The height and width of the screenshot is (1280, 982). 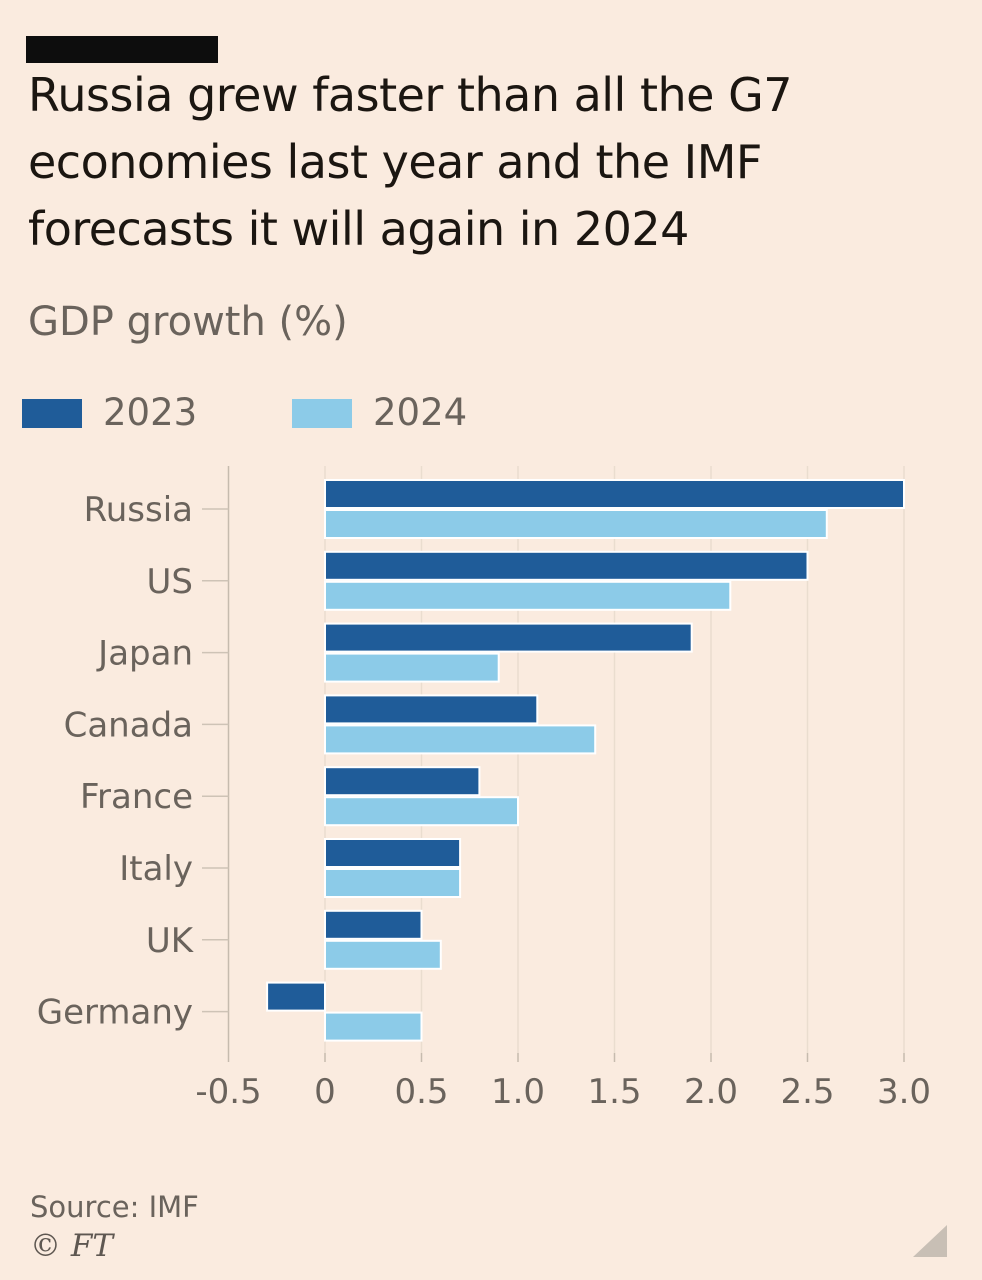 I want to click on source-note: Source: IMF, so click(x=114, y=1207).